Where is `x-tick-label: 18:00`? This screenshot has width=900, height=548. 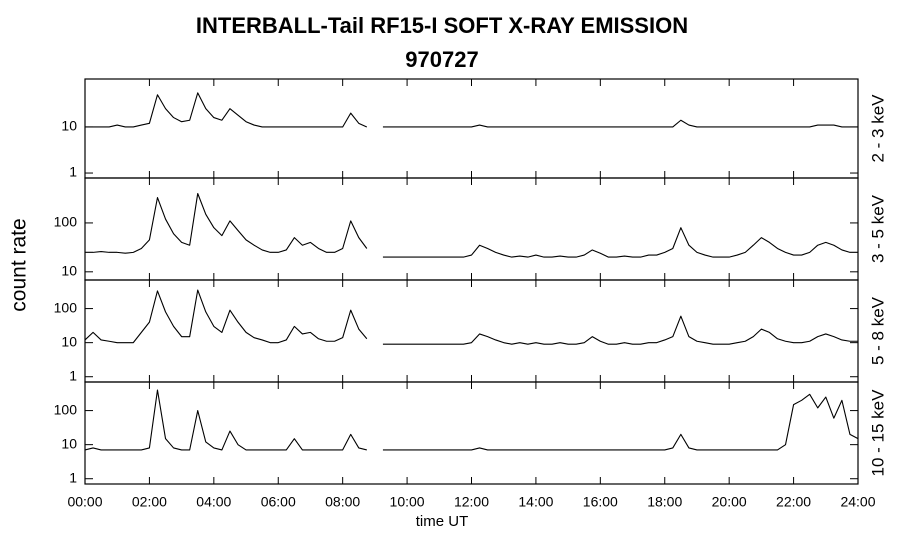 x-tick-label: 18:00 is located at coordinates (664, 502).